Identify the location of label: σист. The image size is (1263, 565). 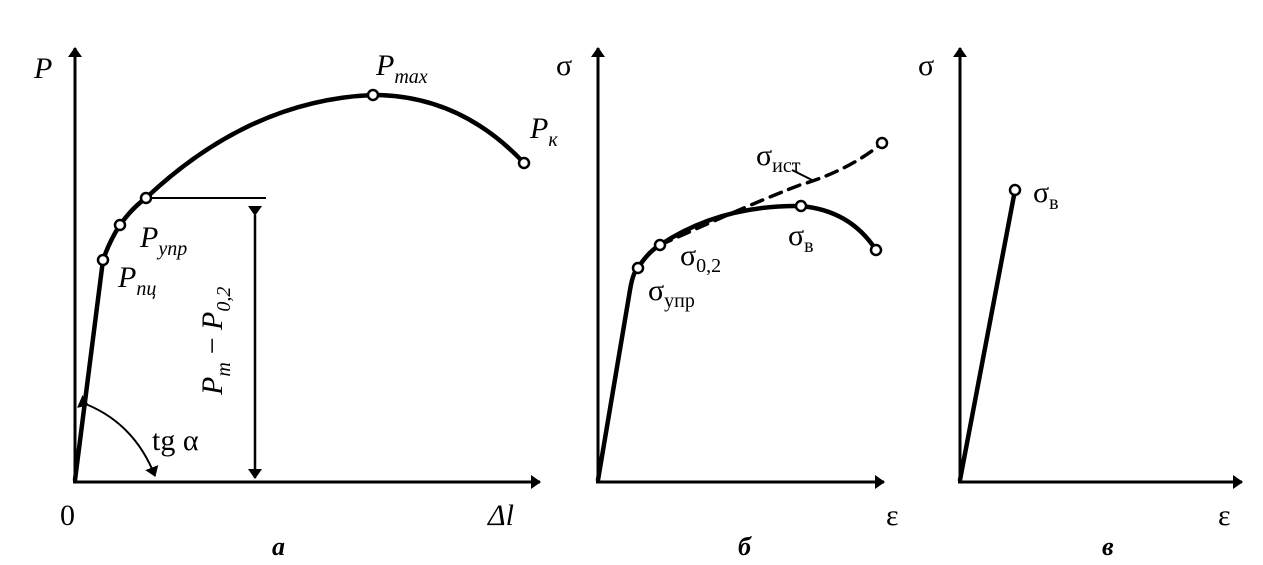
(778, 158).